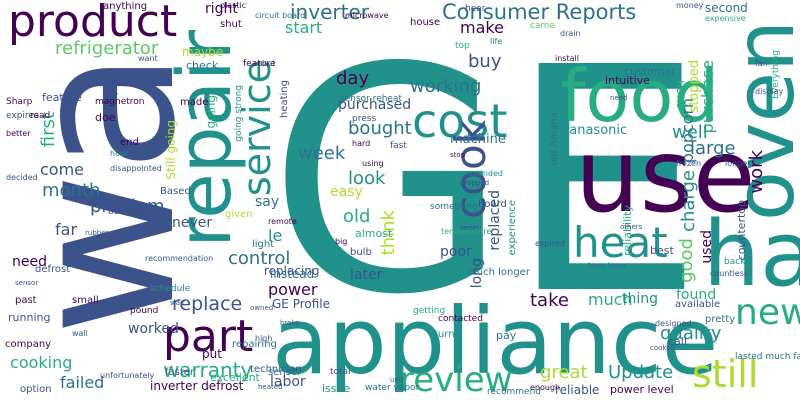 This screenshot has width=800, height=400. What do you see at coordinates (398, 146) in the screenshot?
I see `cloud-word: fast` at bounding box center [398, 146].